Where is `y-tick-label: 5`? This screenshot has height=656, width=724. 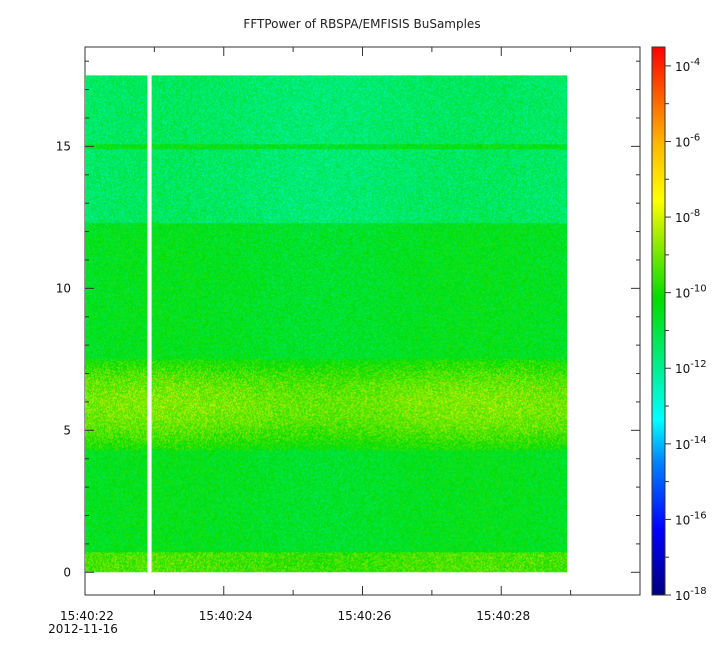
y-tick-label: 5 is located at coordinates (67, 430).